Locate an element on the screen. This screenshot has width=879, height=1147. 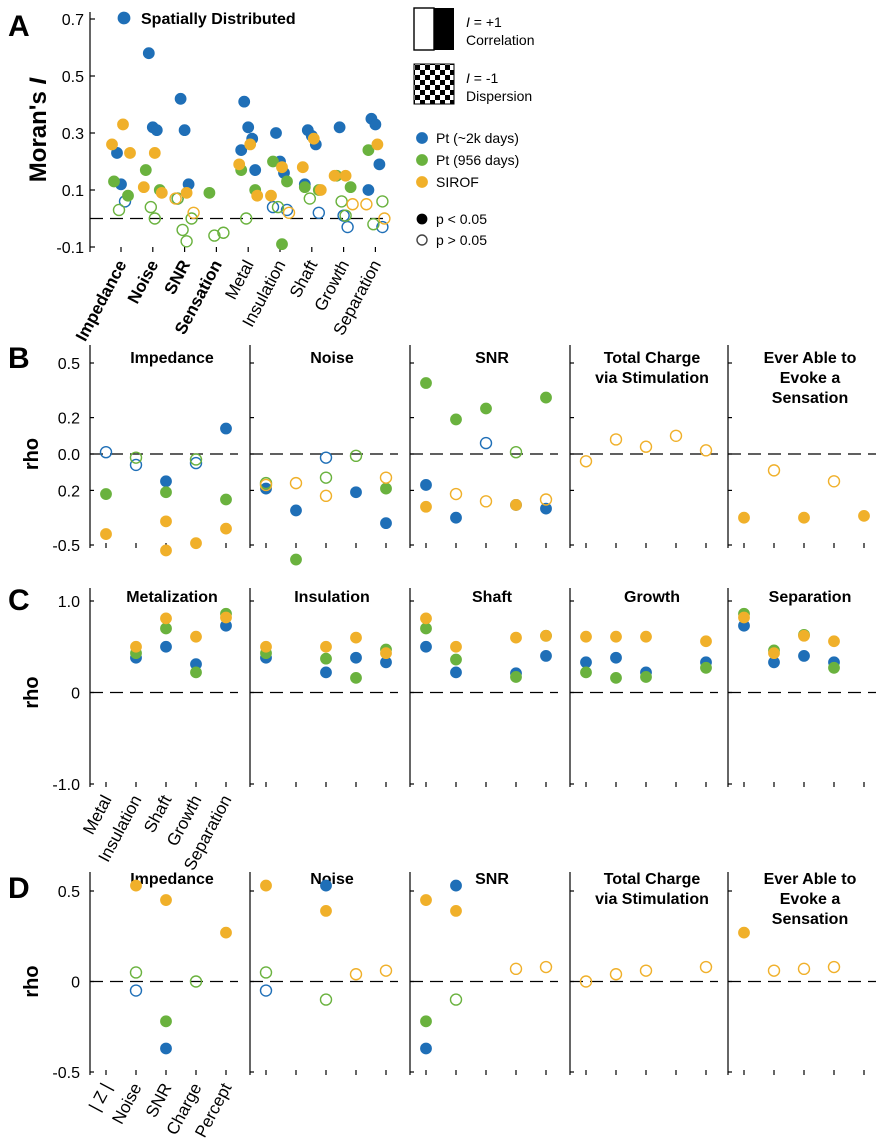
panel-title: Growth is located at coordinates (652, 597).